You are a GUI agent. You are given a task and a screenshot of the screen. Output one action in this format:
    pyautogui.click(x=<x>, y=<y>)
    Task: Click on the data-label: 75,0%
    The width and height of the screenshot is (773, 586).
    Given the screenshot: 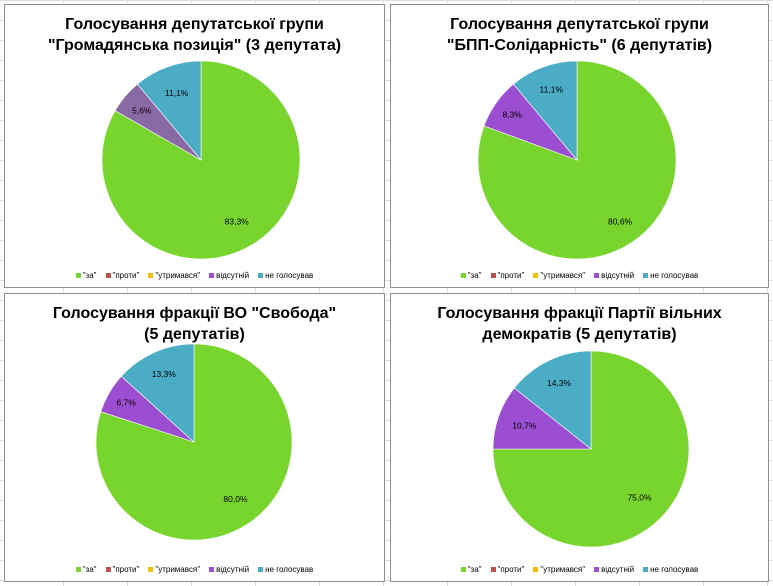 What is the action you would take?
    pyautogui.click(x=639, y=498)
    